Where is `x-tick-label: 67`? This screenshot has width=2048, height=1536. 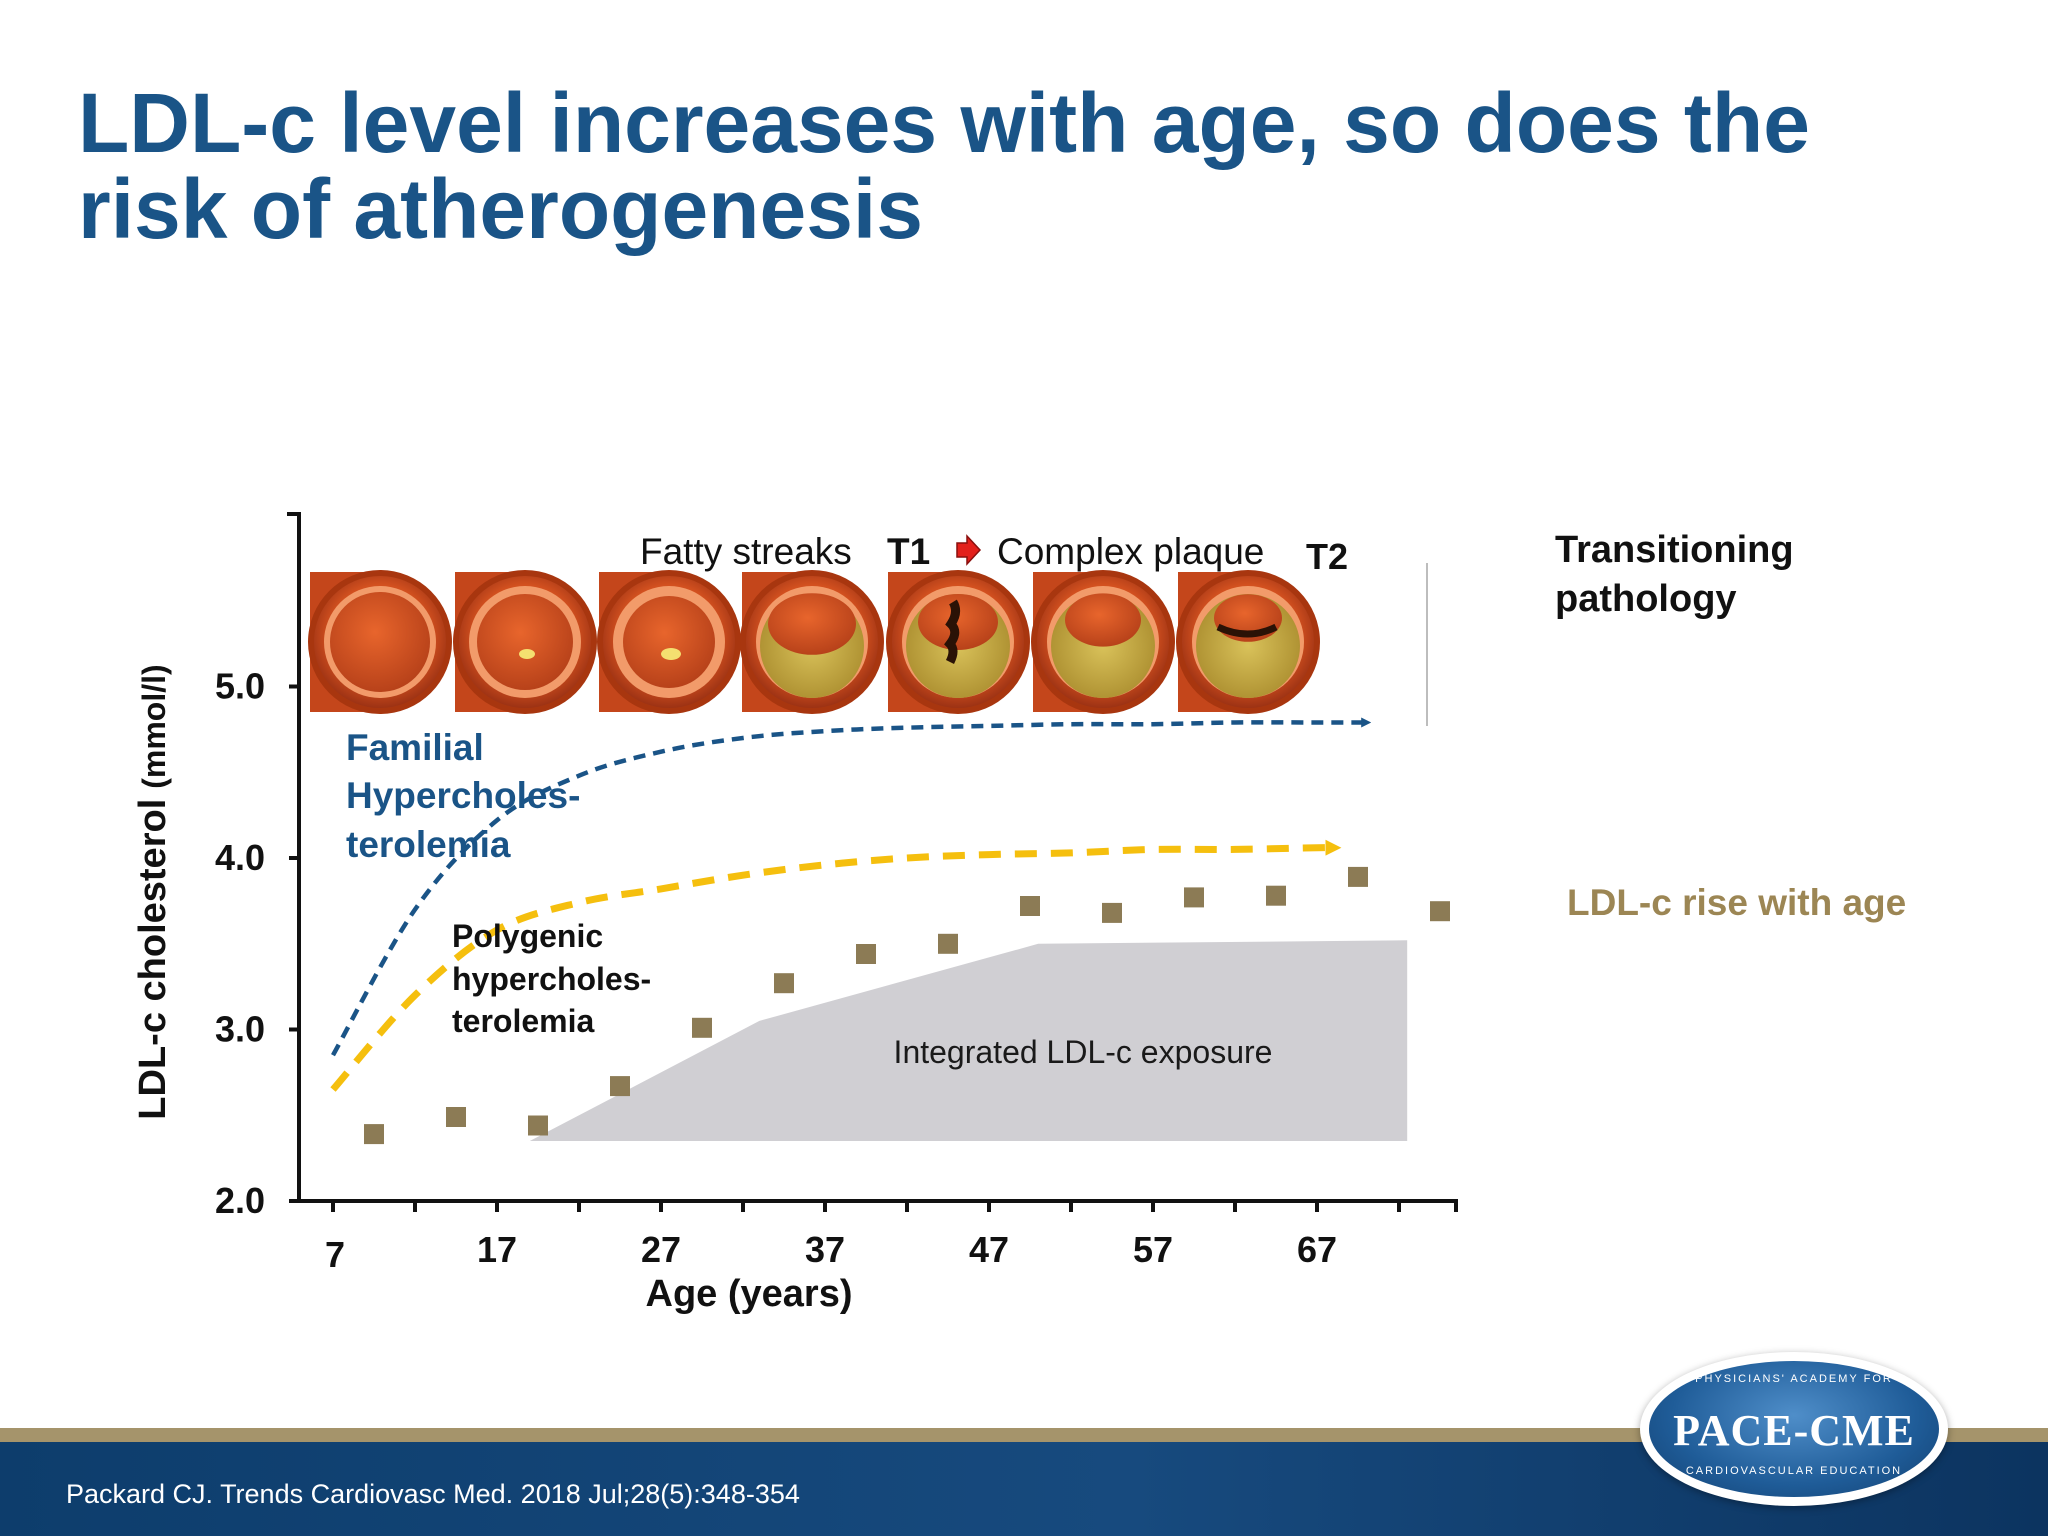 x-tick-label: 67 is located at coordinates (1317, 1249).